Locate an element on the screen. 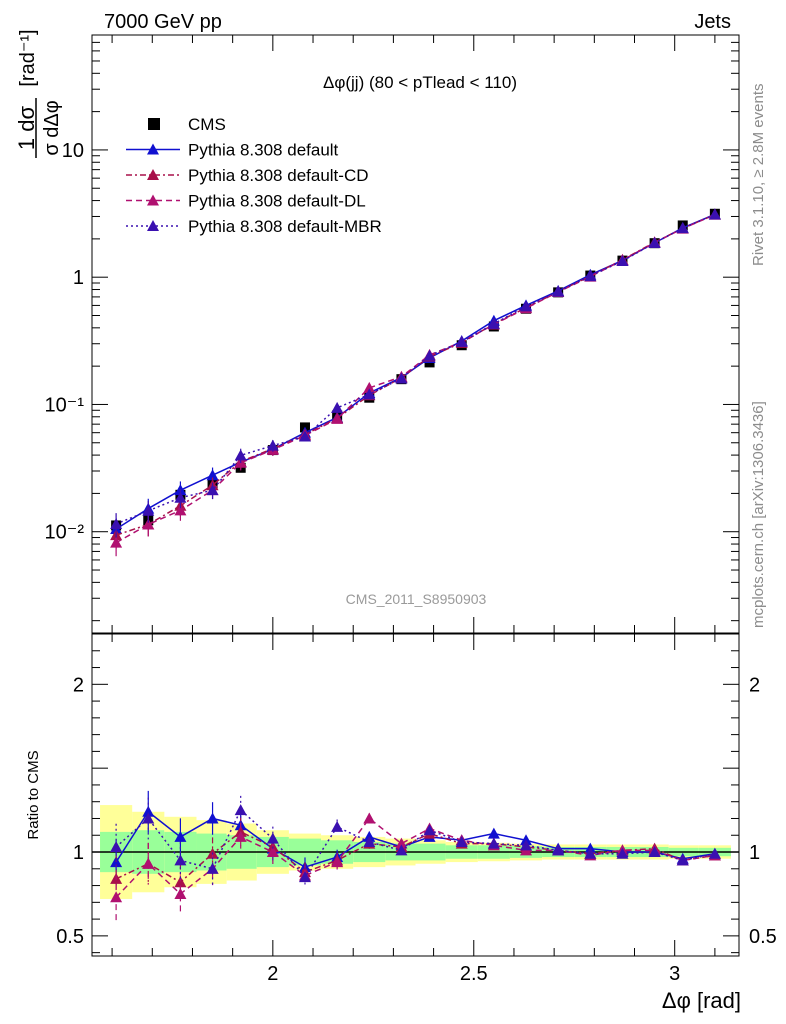 This screenshot has height=1024, width=786. ratio-y-axis-label: Ratio to CMS is located at coordinates (33, 794).